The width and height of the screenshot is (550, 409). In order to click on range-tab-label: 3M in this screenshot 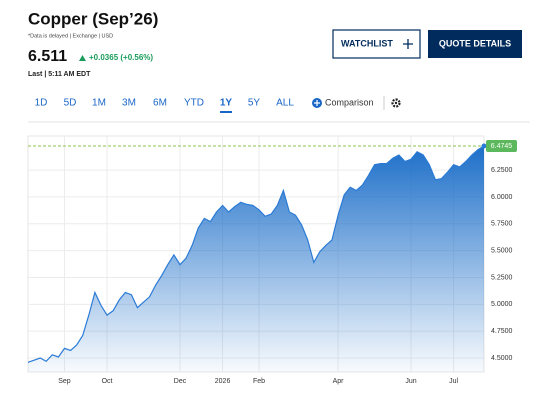, I will do `click(129, 103)`.